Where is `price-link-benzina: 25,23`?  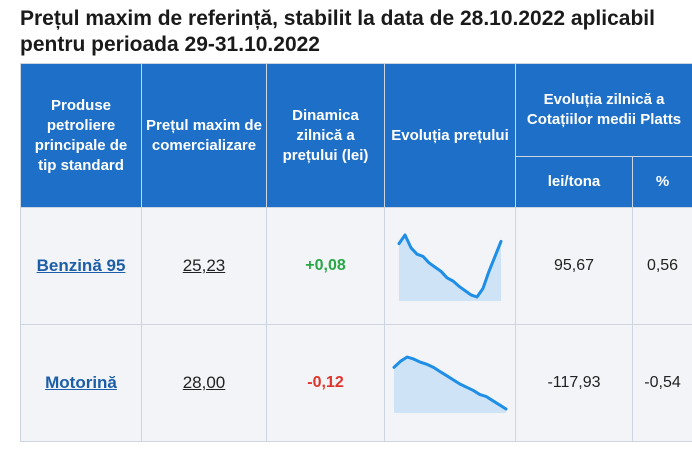 price-link-benzina: 25,23 is located at coordinates (204, 265).